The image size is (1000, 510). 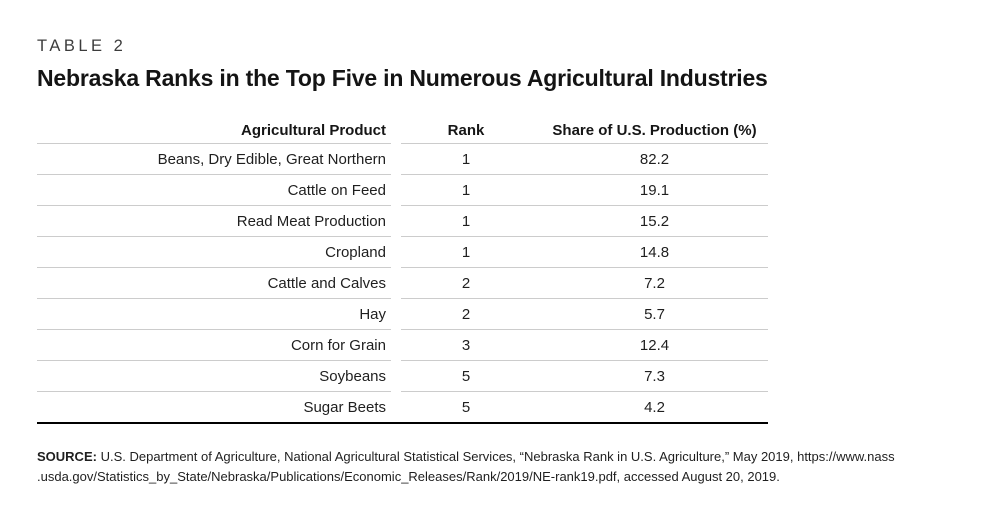 I want to click on cell-agricultural-product: Beans, Dry Edible, Great Northern, so click(x=214, y=159).